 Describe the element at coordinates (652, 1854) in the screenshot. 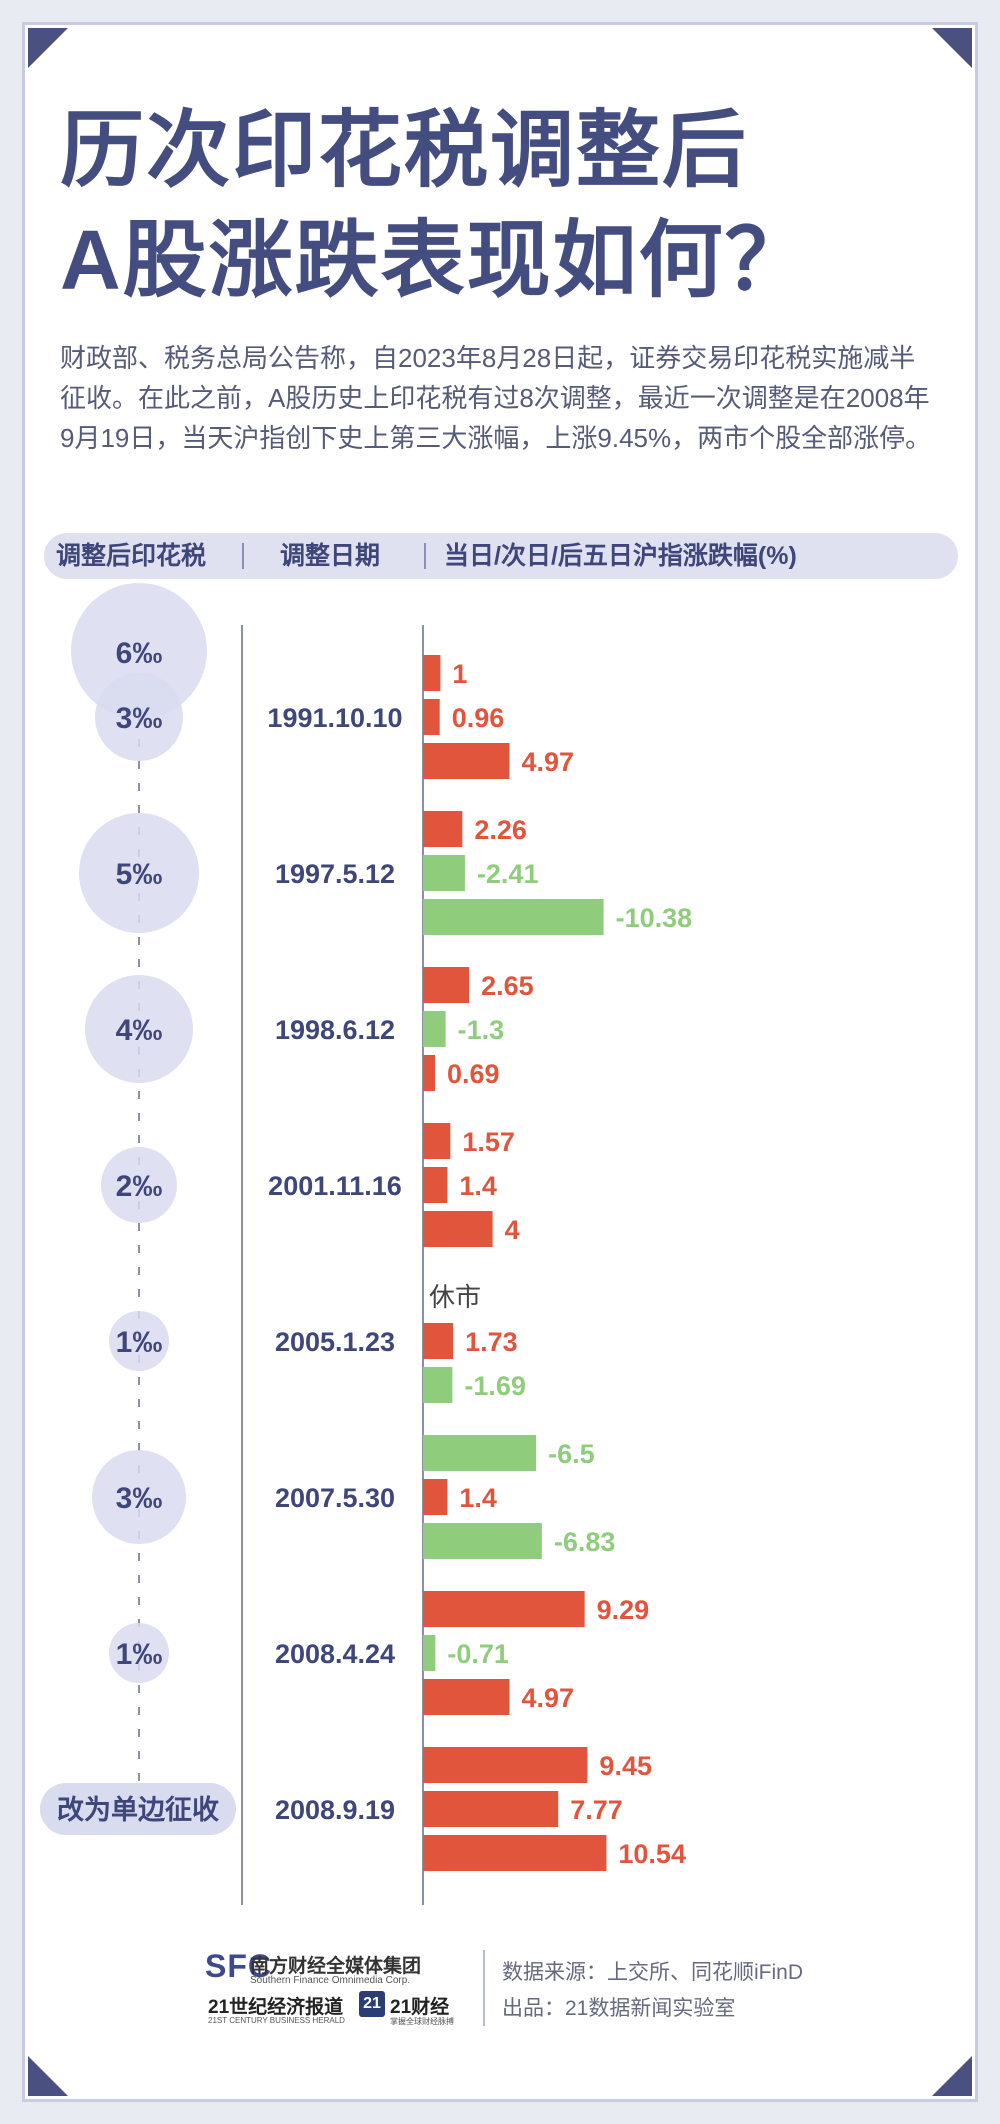

I see `bar-value-label: 10.54` at that location.